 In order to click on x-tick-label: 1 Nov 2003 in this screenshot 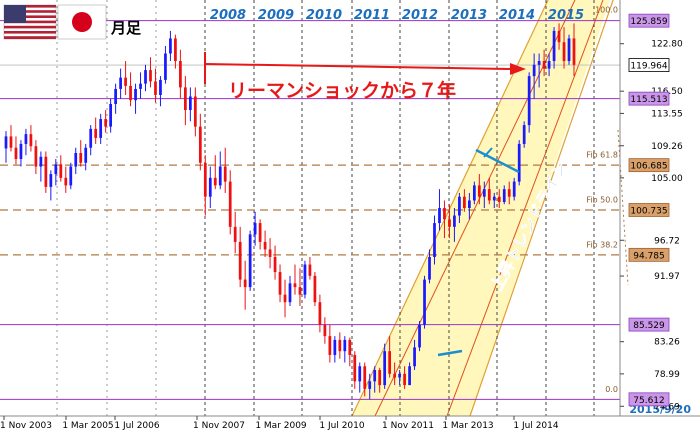, I will do `click(26, 426)`.